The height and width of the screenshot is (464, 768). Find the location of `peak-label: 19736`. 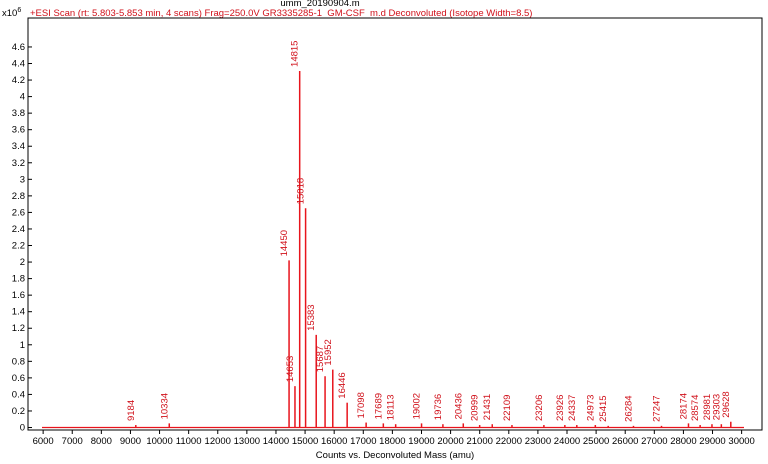

peak-label: 19736 is located at coordinates (438, 407).